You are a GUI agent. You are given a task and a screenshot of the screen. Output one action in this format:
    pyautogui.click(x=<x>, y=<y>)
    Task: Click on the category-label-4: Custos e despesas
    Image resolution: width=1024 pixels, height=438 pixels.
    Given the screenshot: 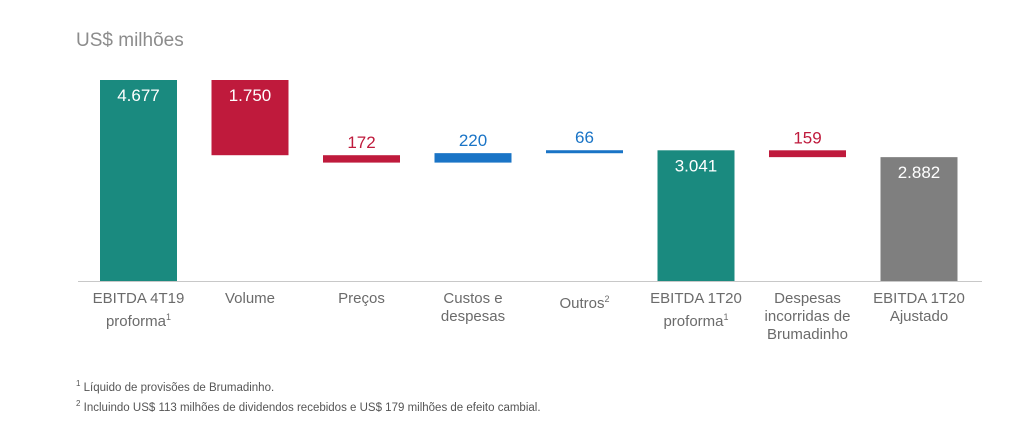 What is the action you would take?
    pyautogui.click(x=473, y=307)
    